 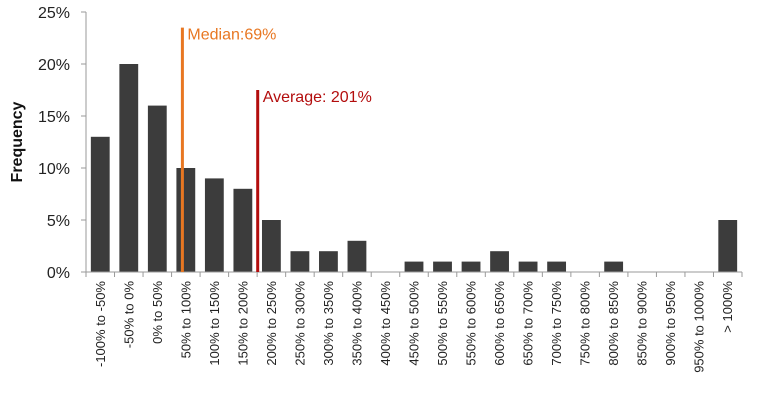 I want to click on x-tick-label: 650% to 700%, so click(x=528, y=323).